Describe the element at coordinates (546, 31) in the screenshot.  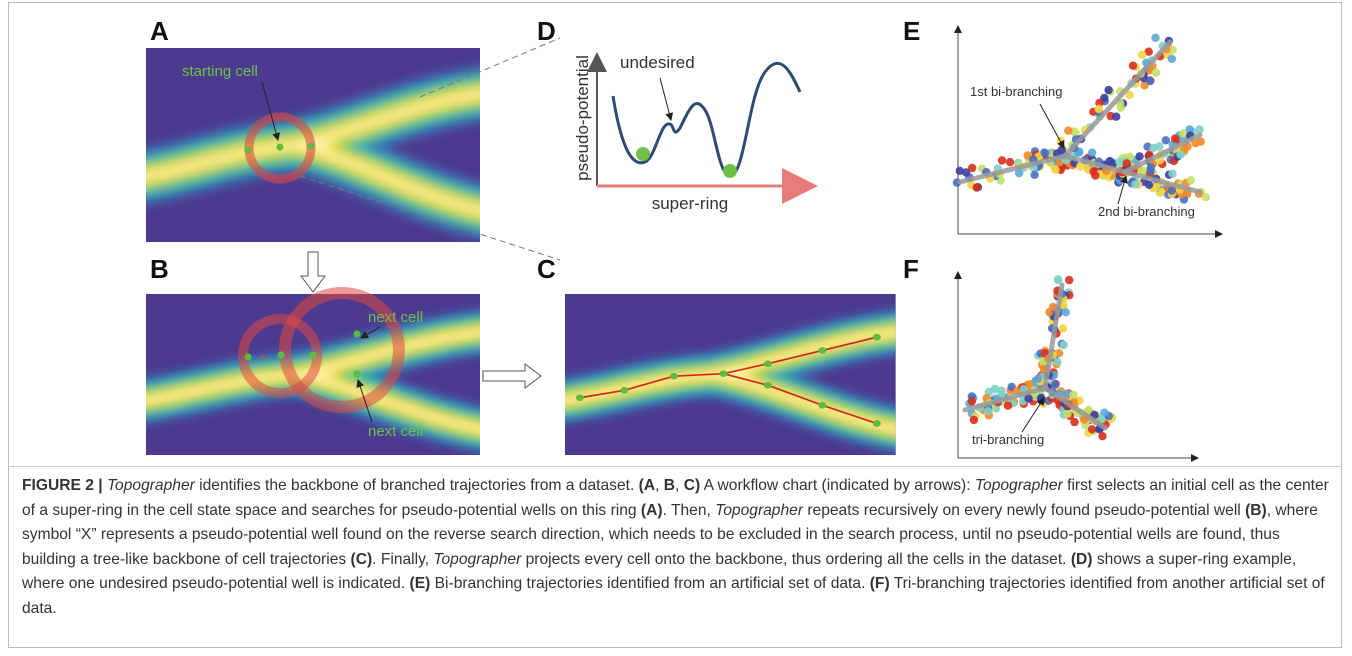
I see `panel-label: D` at that location.